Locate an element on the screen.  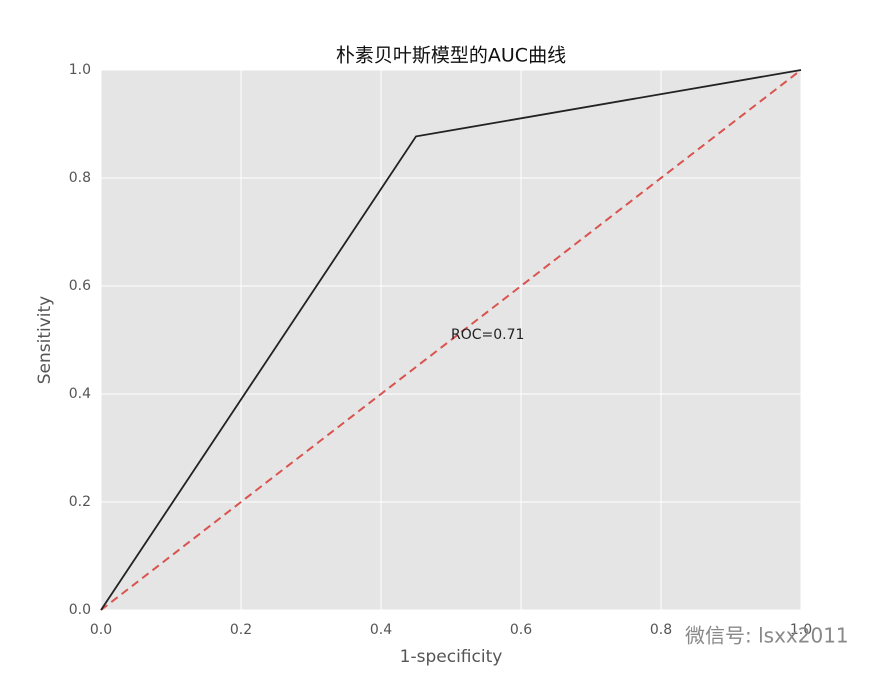
y-tick-label: 0.4 is located at coordinates (80, 394).